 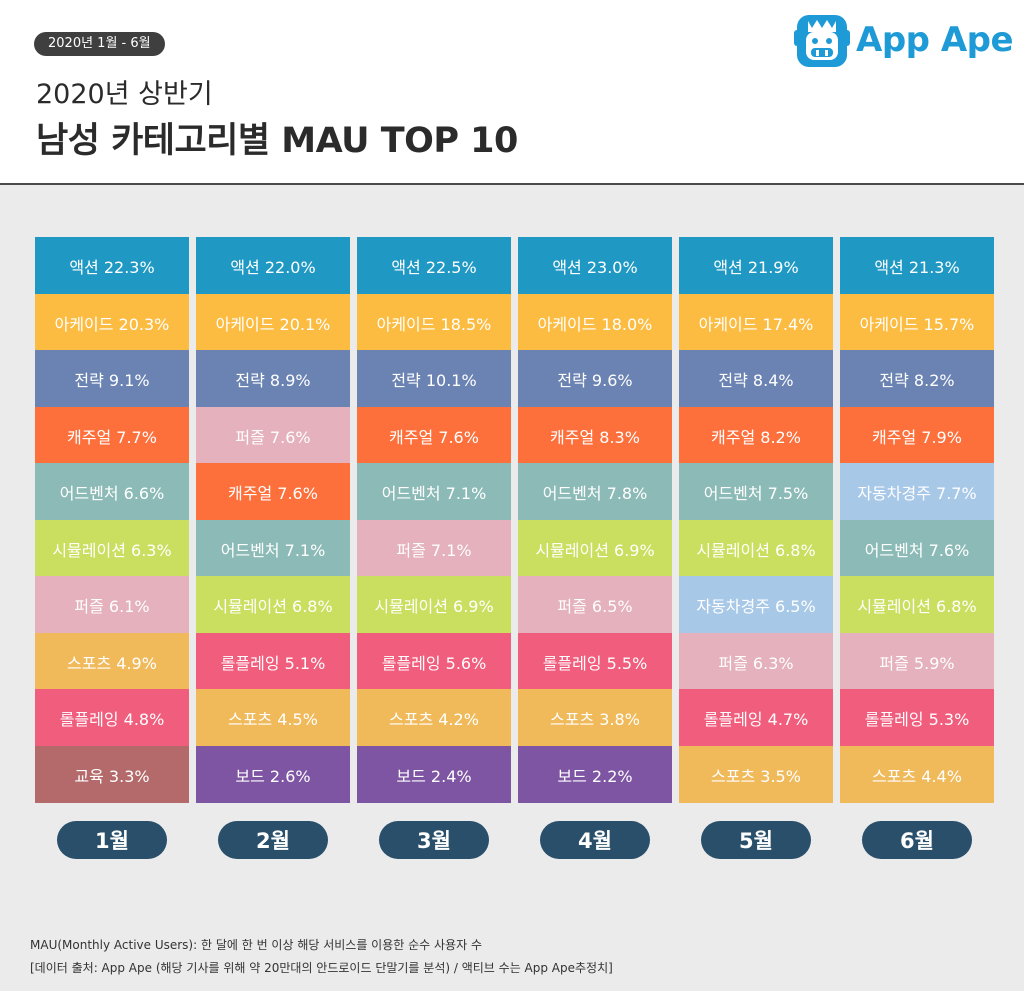 What do you see at coordinates (273, 322) in the screenshot?
I see `category-cell: 아케이드 20.1%` at bounding box center [273, 322].